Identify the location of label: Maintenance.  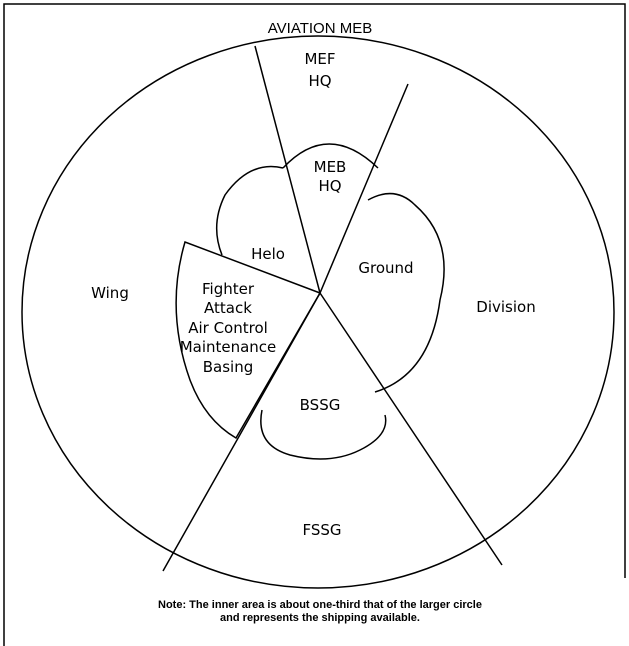
(228, 347).